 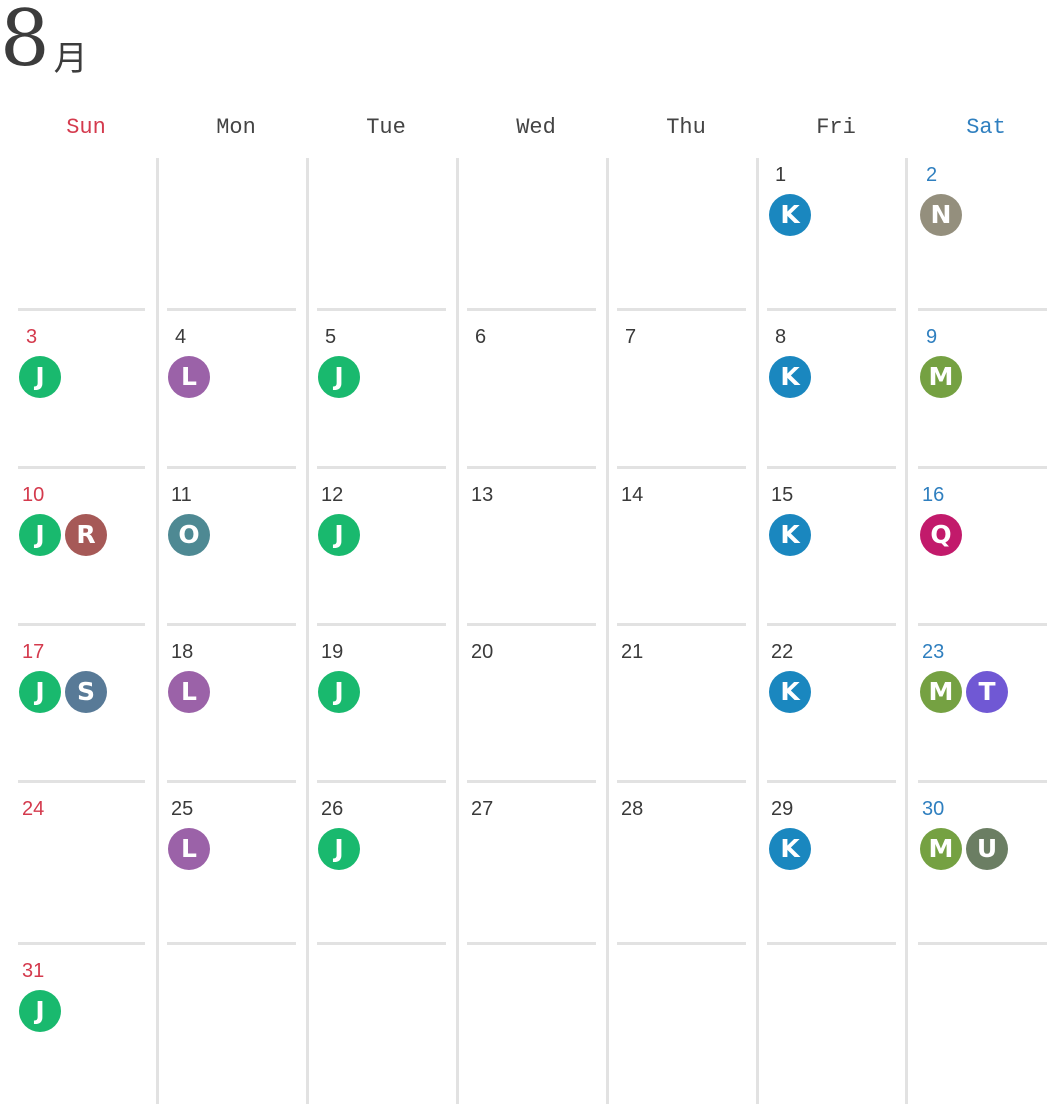 What do you see at coordinates (86, 535) in the screenshot?
I see `assignee-badge-r: R` at bounding box center [86, 535].